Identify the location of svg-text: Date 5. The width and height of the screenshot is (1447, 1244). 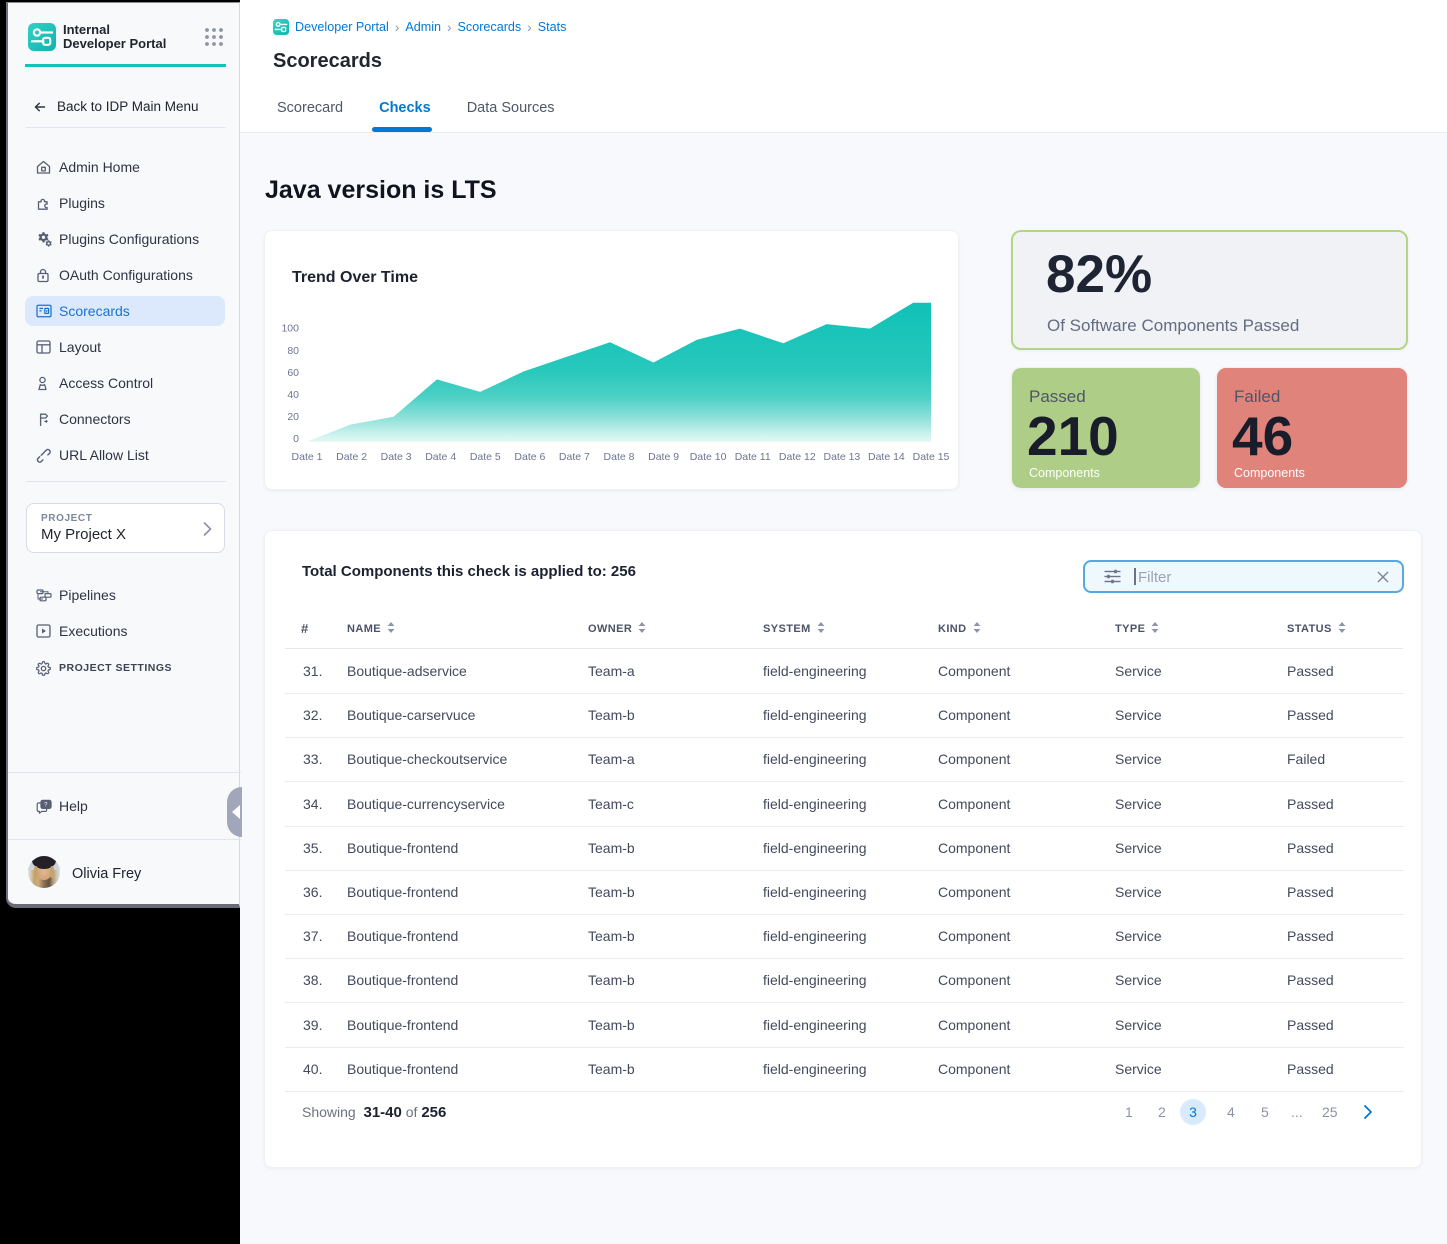
(485, 457).